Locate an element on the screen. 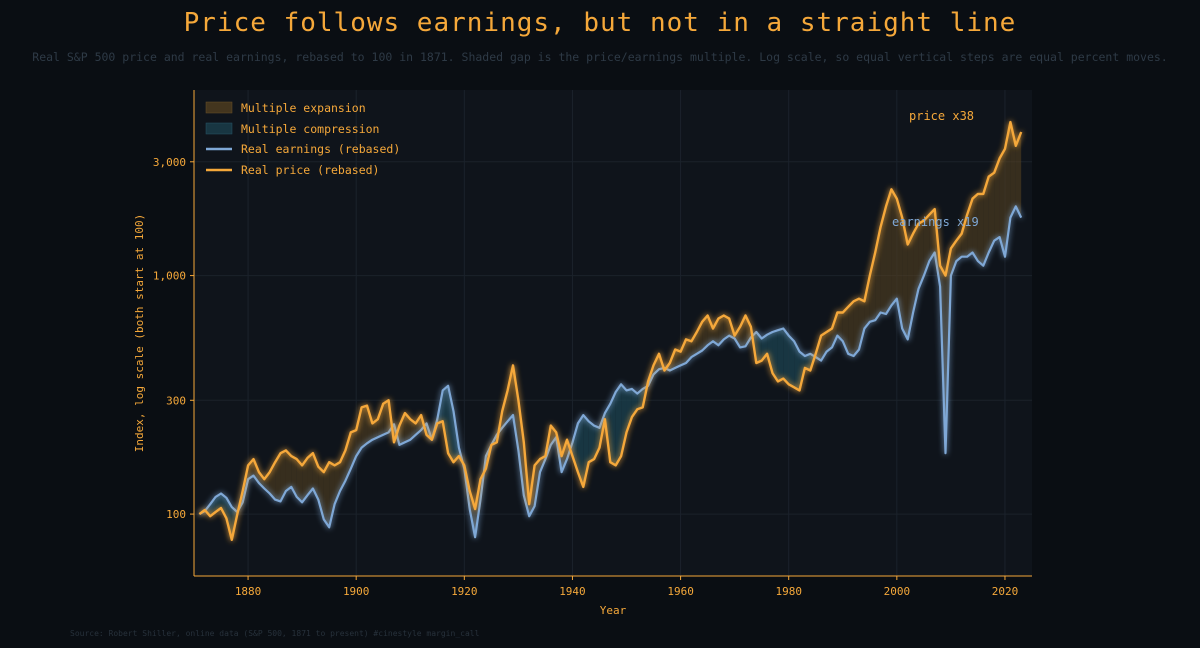  y-tick-label: 300 is located at coordinates (176, 400).